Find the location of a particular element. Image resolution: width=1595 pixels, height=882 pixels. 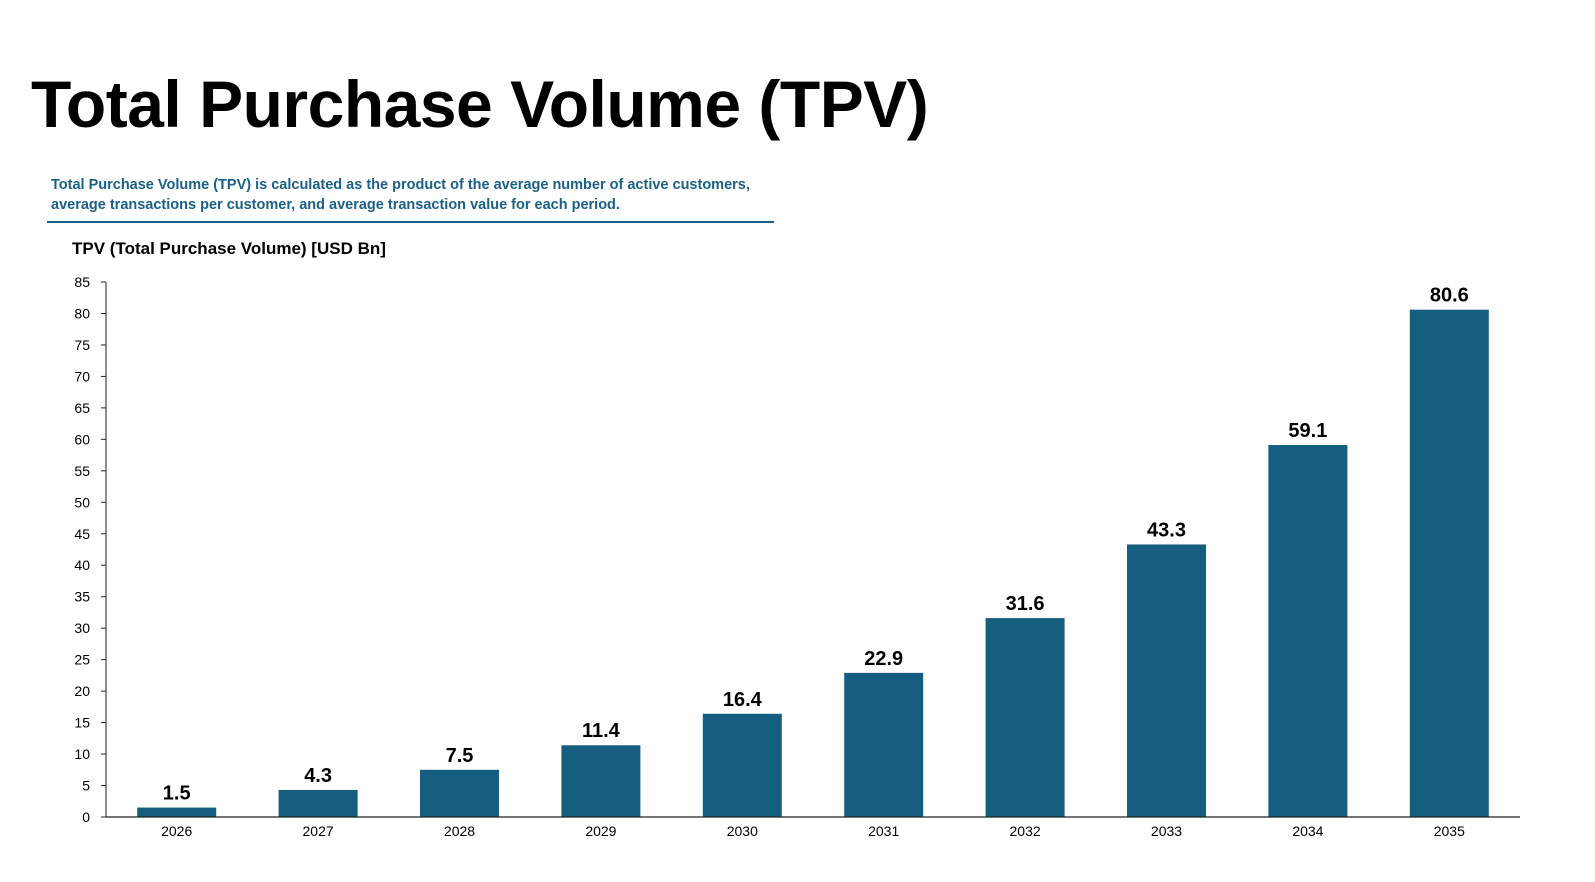

y-tick-label: 15 is located at coordinates (82, 723).